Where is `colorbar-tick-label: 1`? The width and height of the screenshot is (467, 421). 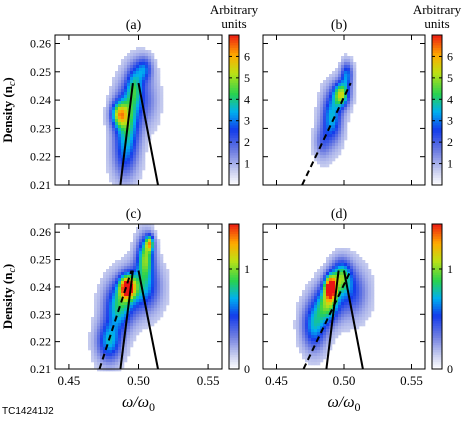 colorbar-tick-label: 1 is located at coordinates (450, 269).